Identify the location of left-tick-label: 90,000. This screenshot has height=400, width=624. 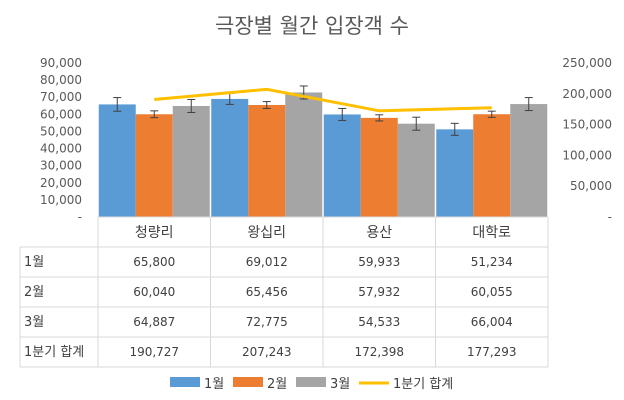
(61, 63).